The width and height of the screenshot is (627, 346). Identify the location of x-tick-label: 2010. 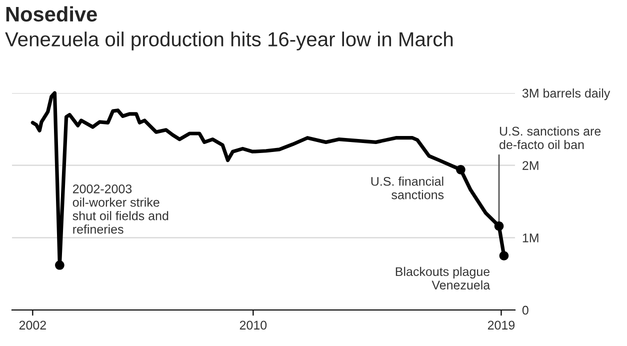
(253, 325).